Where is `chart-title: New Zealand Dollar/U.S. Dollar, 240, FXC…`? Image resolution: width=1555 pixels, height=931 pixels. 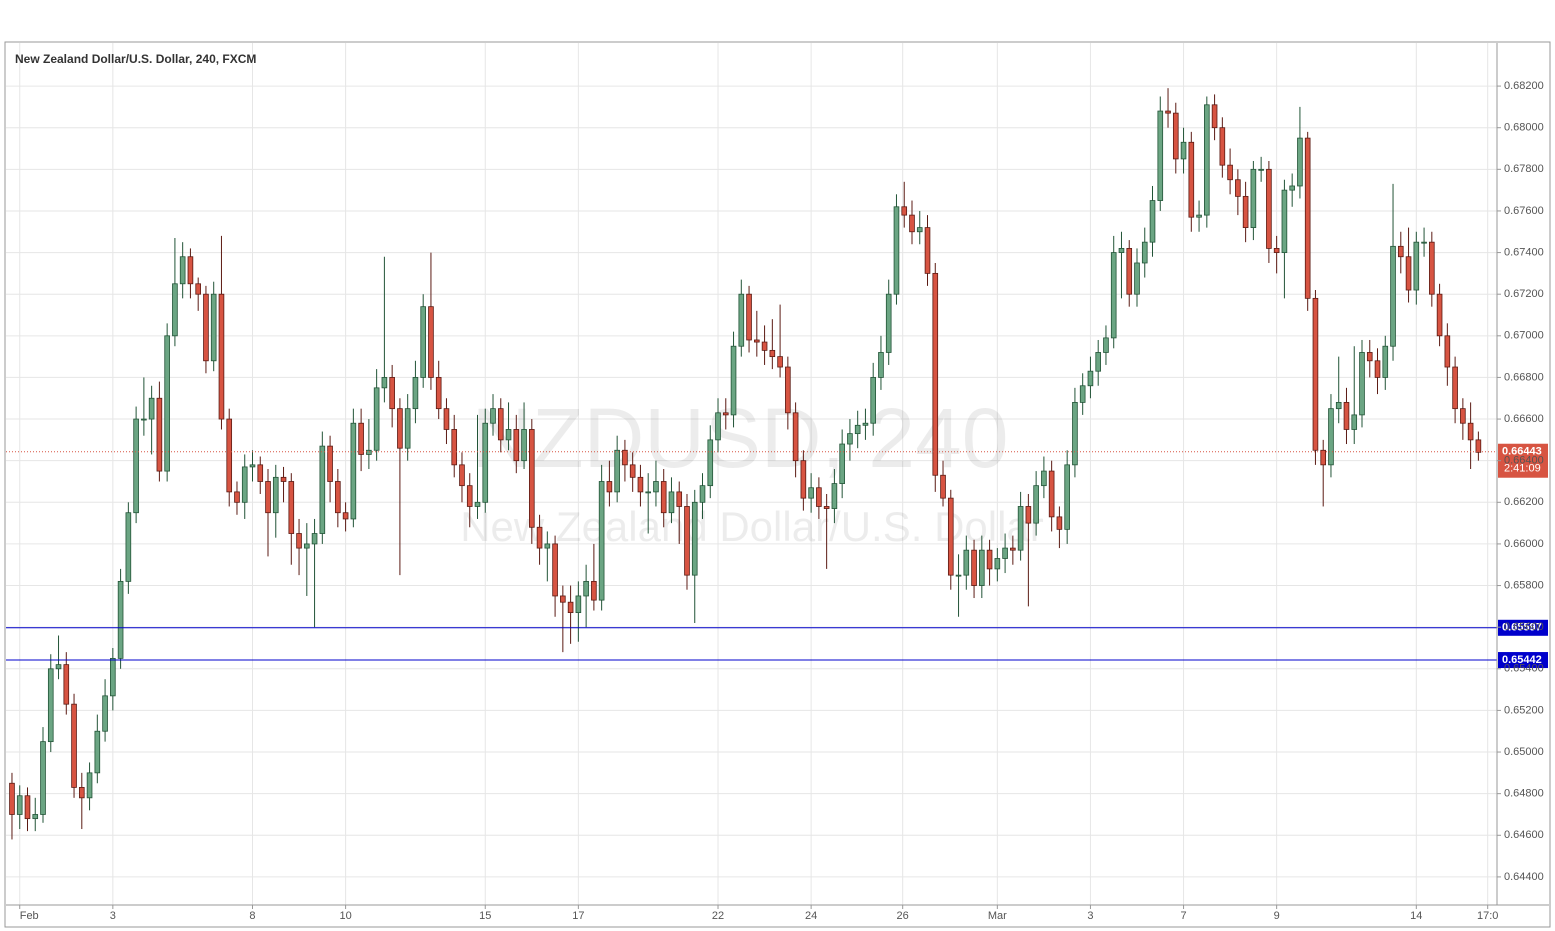 chart-title: New Zealand Dollar/U.S. Dollar, 240, FXC… is located at coordinates (135, 59).